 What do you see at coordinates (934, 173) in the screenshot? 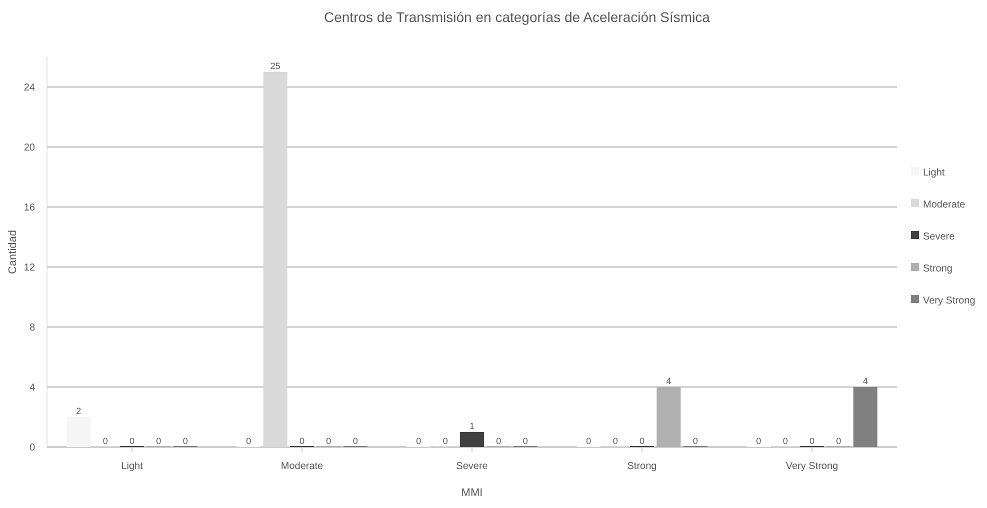
I see `legend-label: Light` at bounding box center [934, 173].